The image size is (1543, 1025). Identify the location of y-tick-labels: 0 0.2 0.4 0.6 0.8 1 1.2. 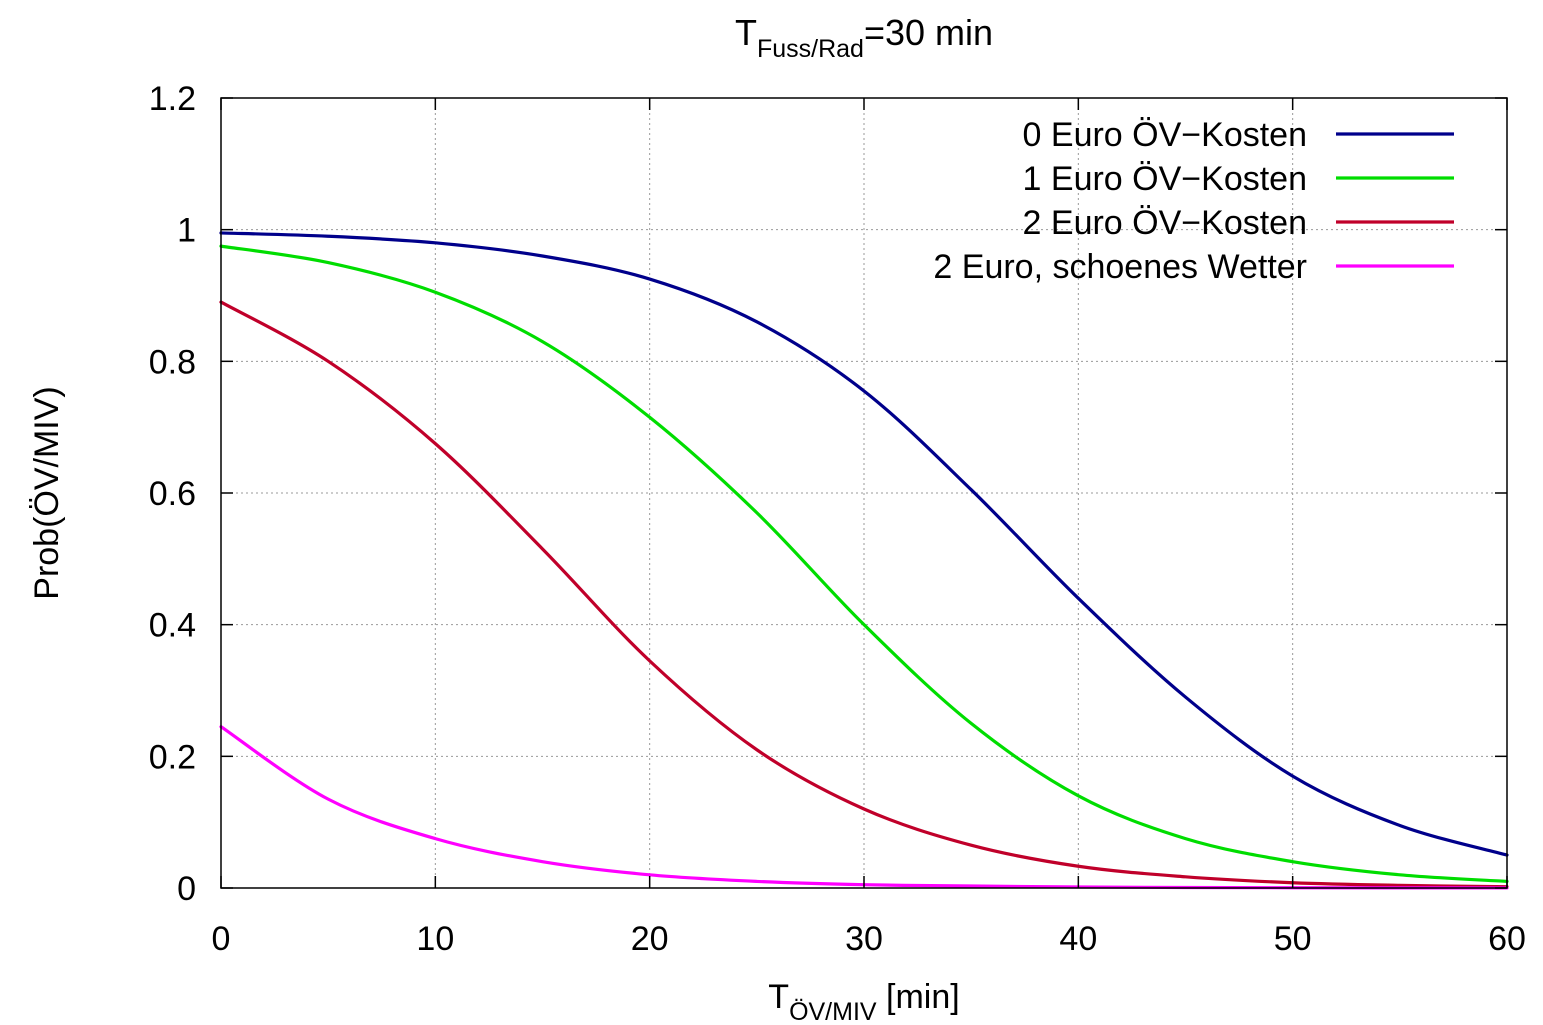
(172, 494).